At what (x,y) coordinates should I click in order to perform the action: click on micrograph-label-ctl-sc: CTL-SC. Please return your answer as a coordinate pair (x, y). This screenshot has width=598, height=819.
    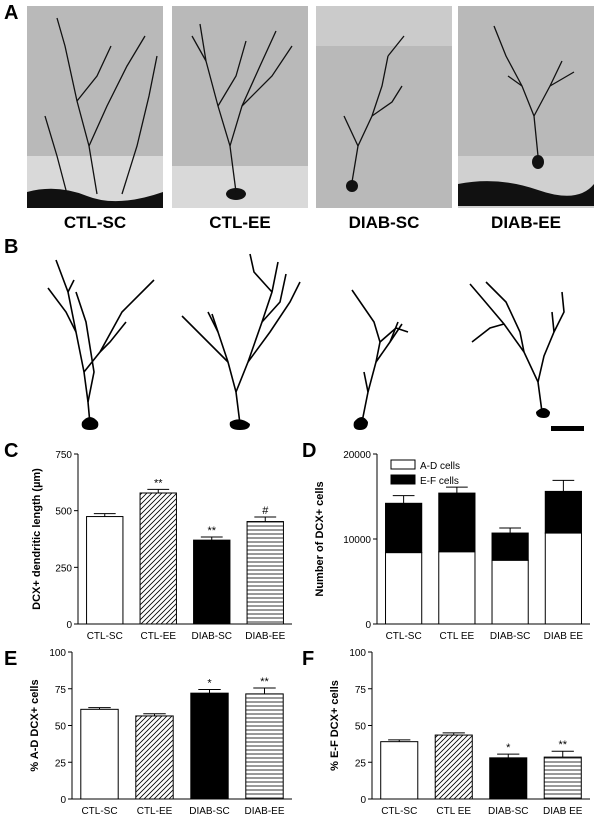
    Looking at the image, I should click on (95, 222).